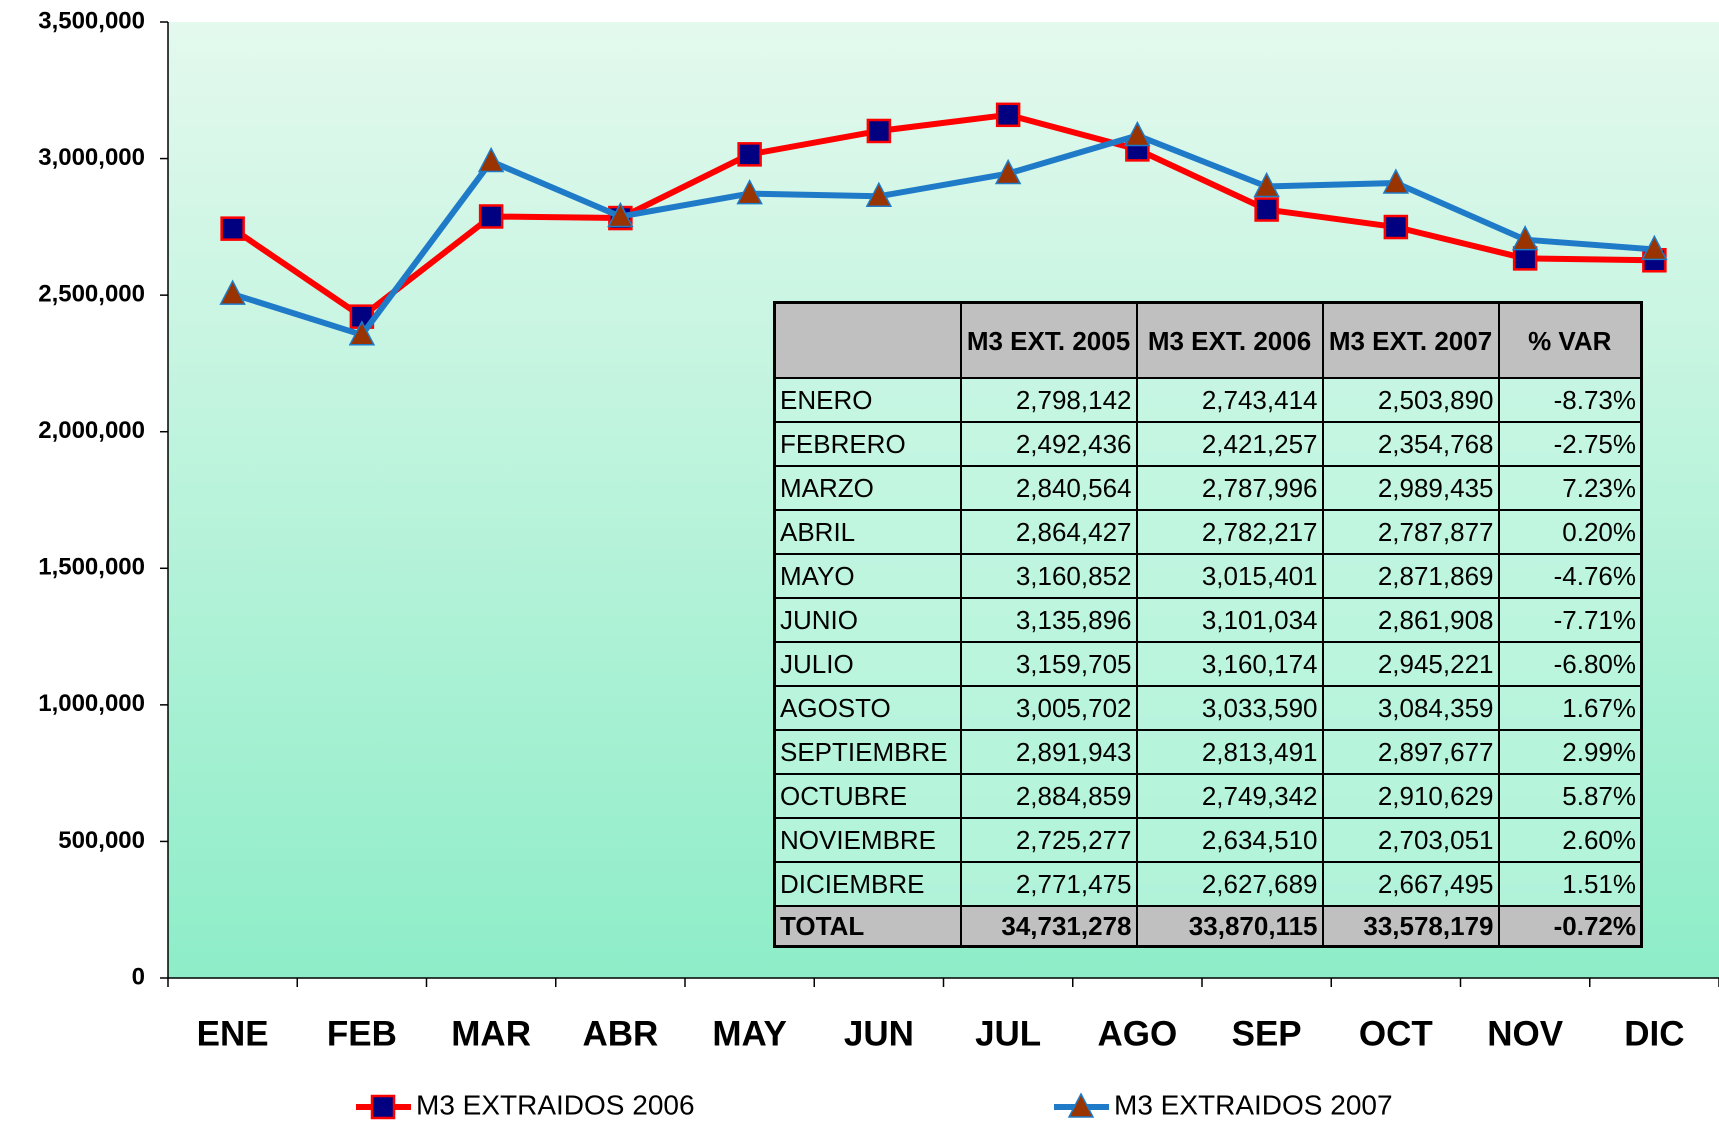  What do you see at coordinates (867, 840) in the screenshot?
I see `table-cell: NOVIEMBRE` at bounding box center [867, 840].